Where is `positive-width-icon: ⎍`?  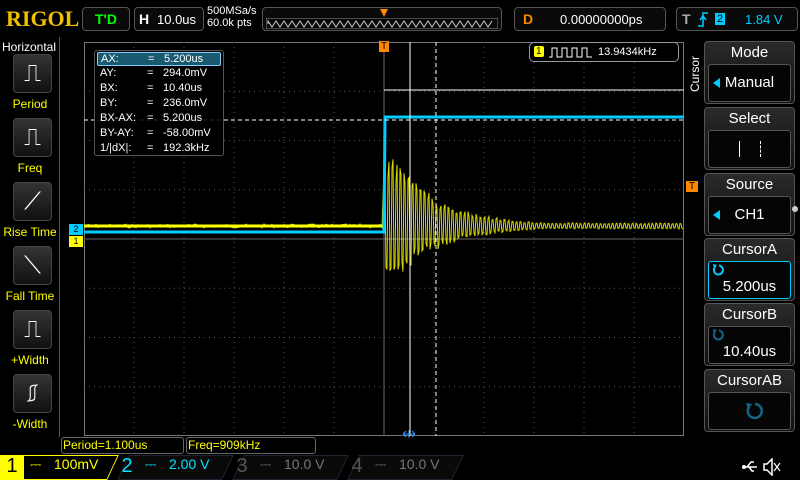
positive-width-icon: ⎍ is located at coordinates (32, 329).